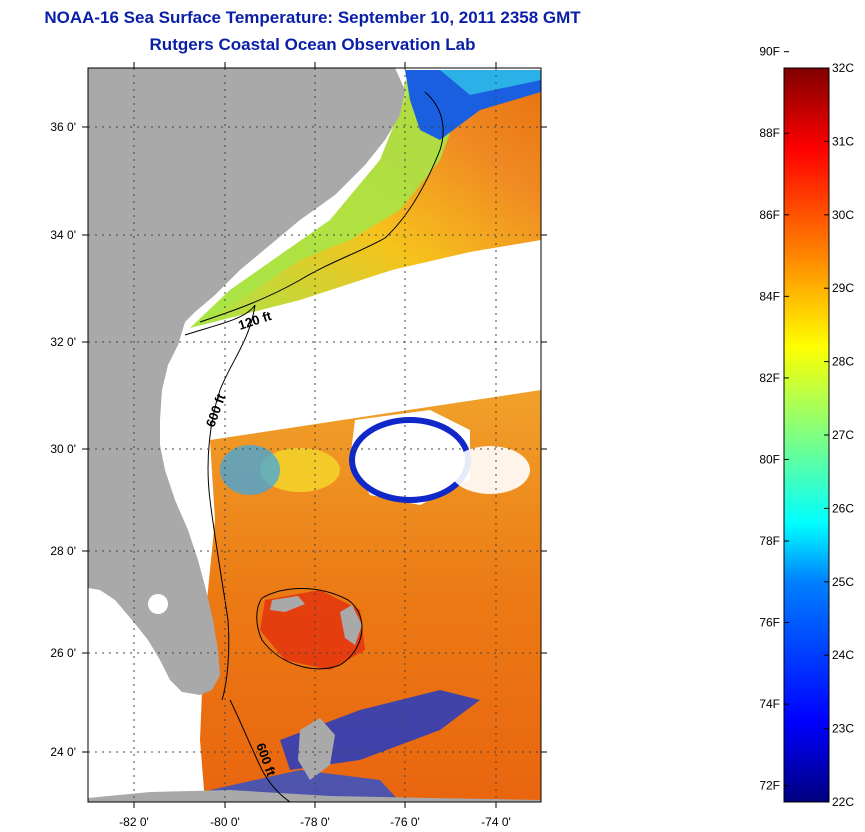  Describe the element at coordinates (63, 752) in the screenshot. I see `lat-label-24: 24 0'` at that location.